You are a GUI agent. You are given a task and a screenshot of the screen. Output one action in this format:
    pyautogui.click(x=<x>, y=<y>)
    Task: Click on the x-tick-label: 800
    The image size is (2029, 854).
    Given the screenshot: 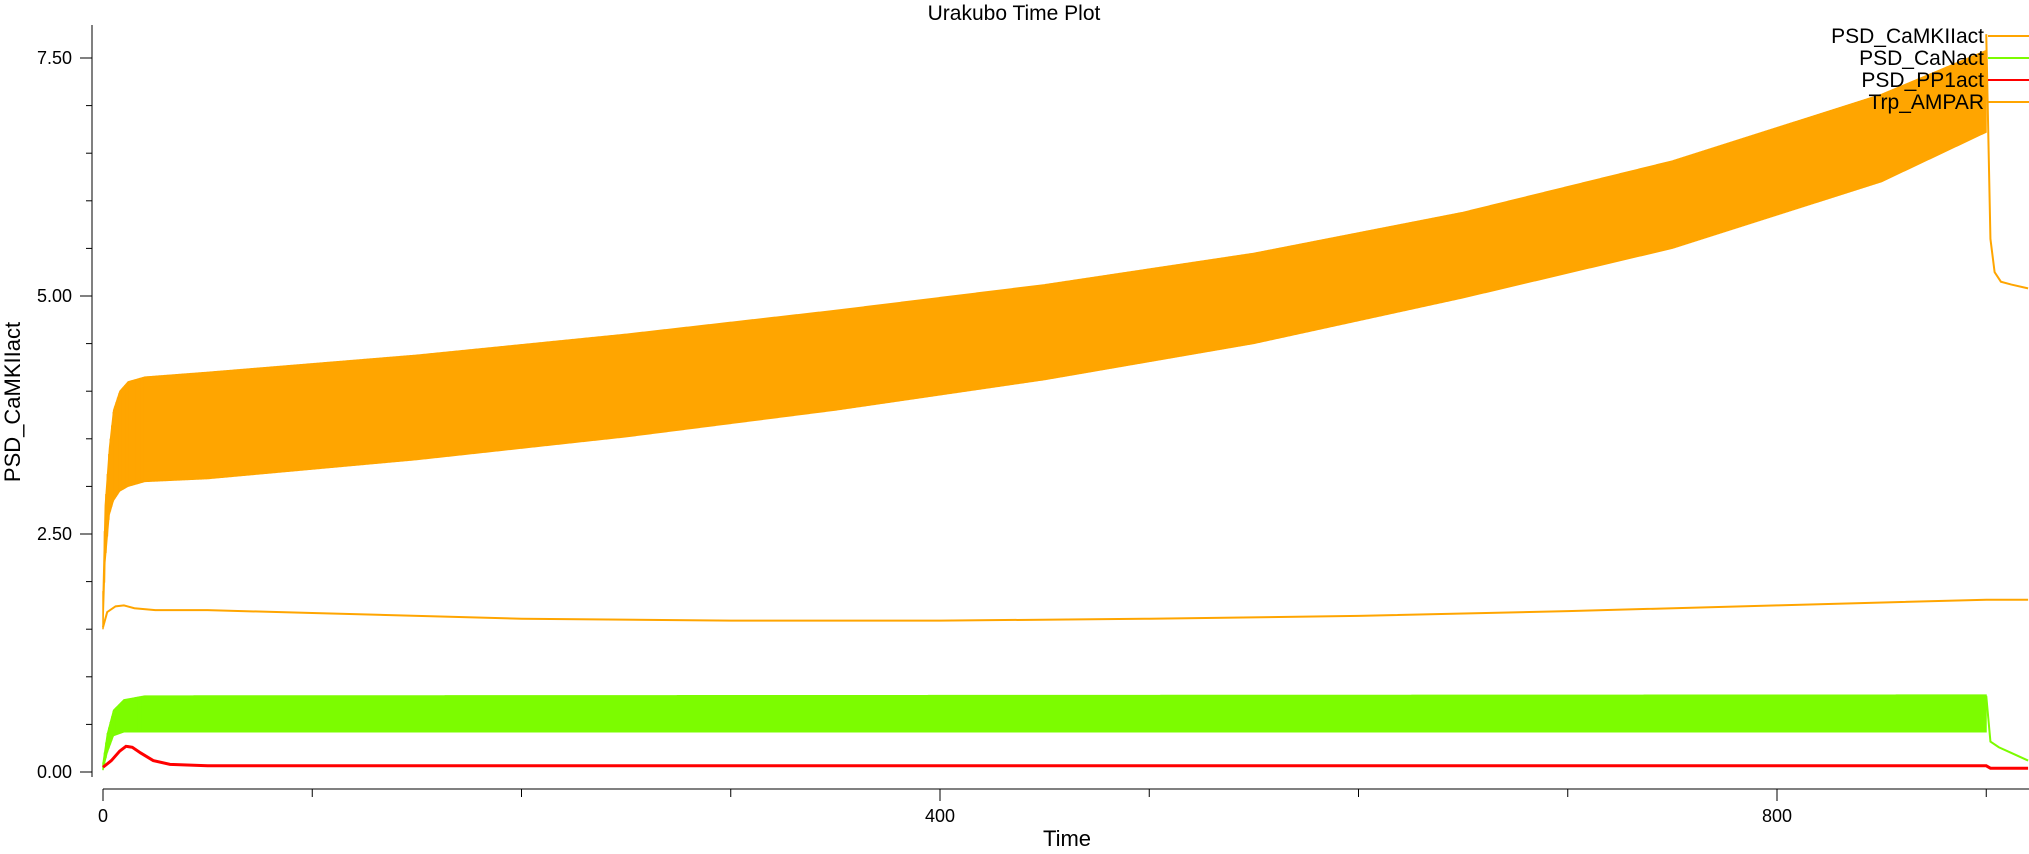 What is the action you would take?
    pyautogui.click(x=1777, y=816)
    